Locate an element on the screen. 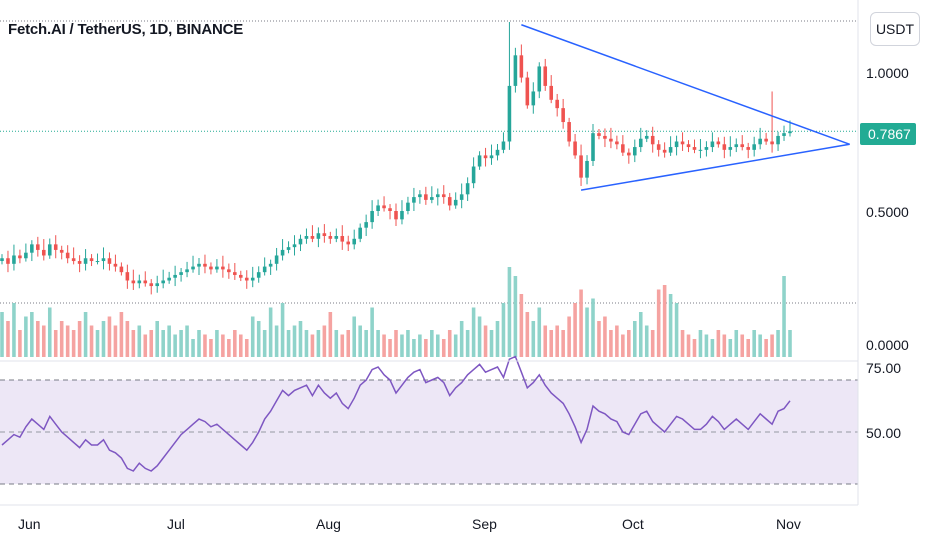 This screenshot has height=550, width=932. rsi-tick-75: 75.00 is located at coordinates (883, 368).